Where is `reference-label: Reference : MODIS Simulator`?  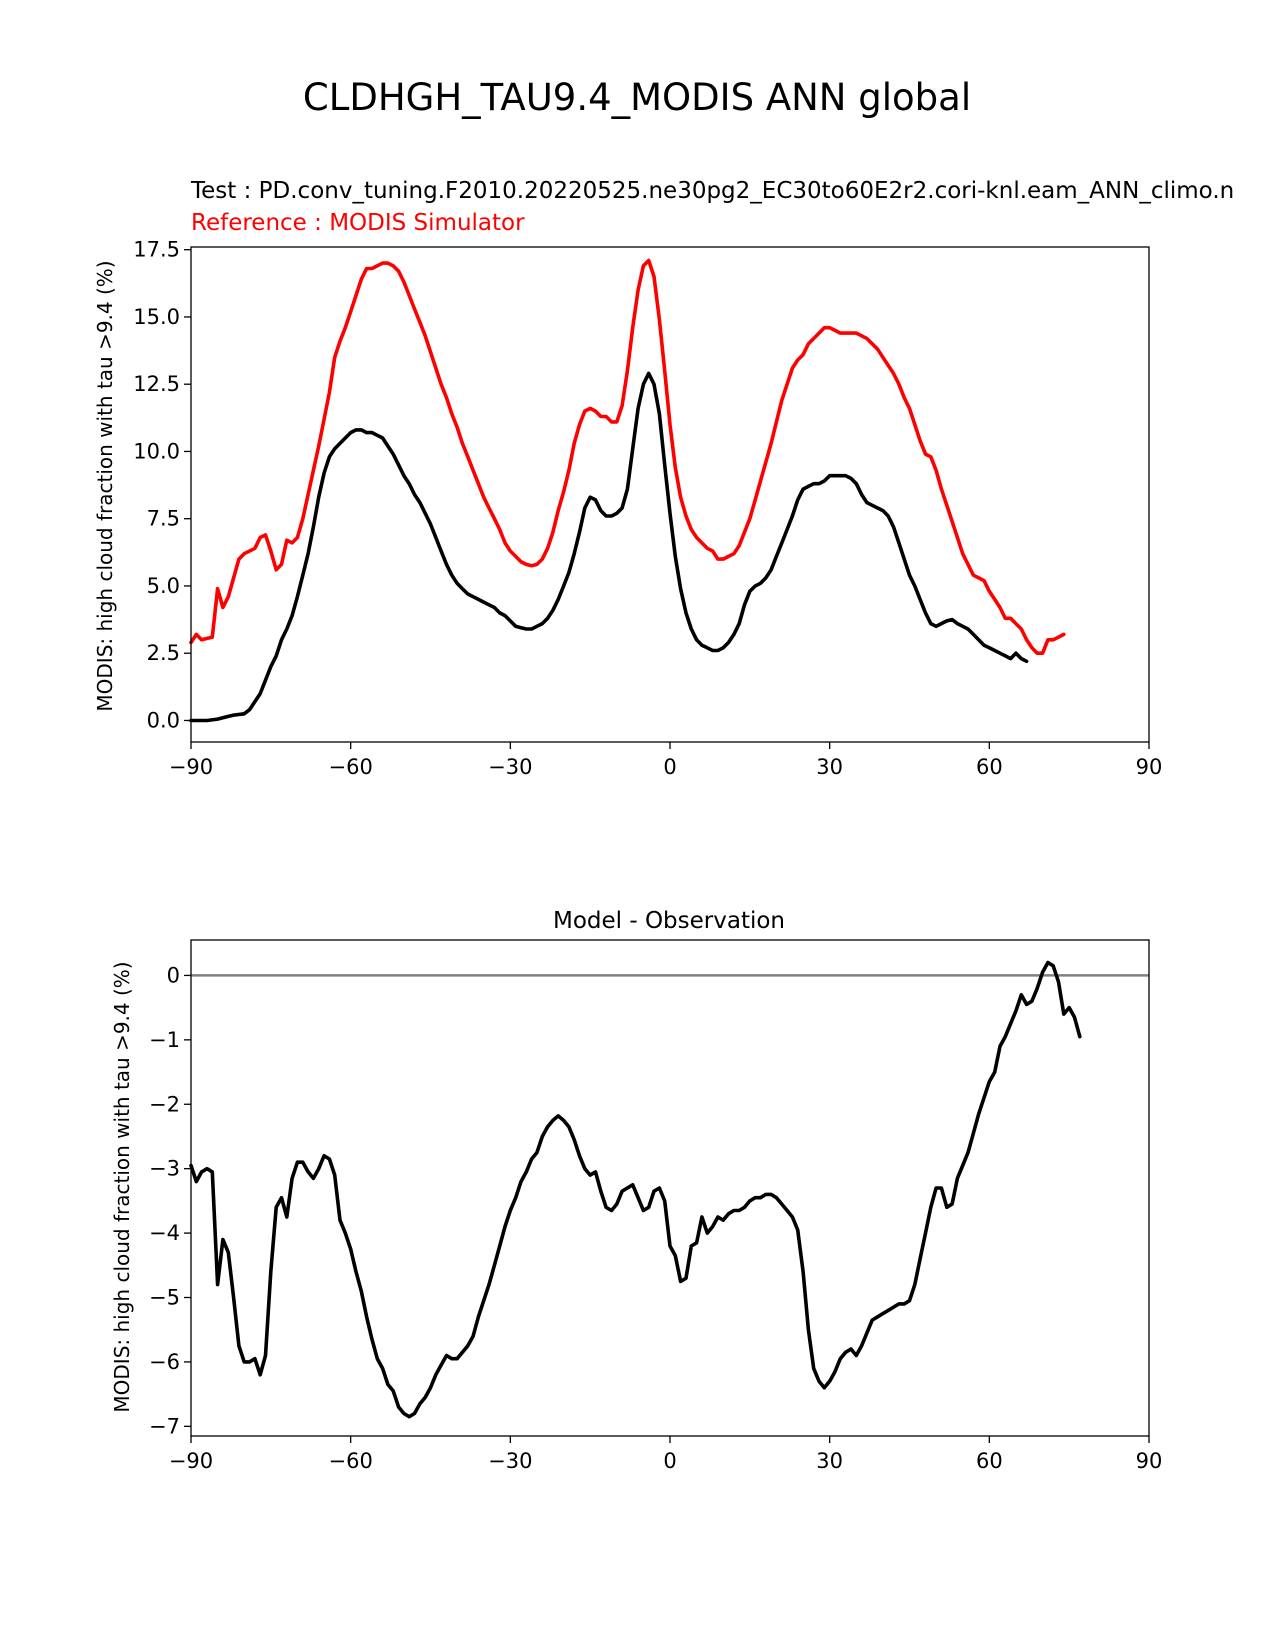 reference-label: Reference : MODIS Simulator is located at coordinates (358, 223).